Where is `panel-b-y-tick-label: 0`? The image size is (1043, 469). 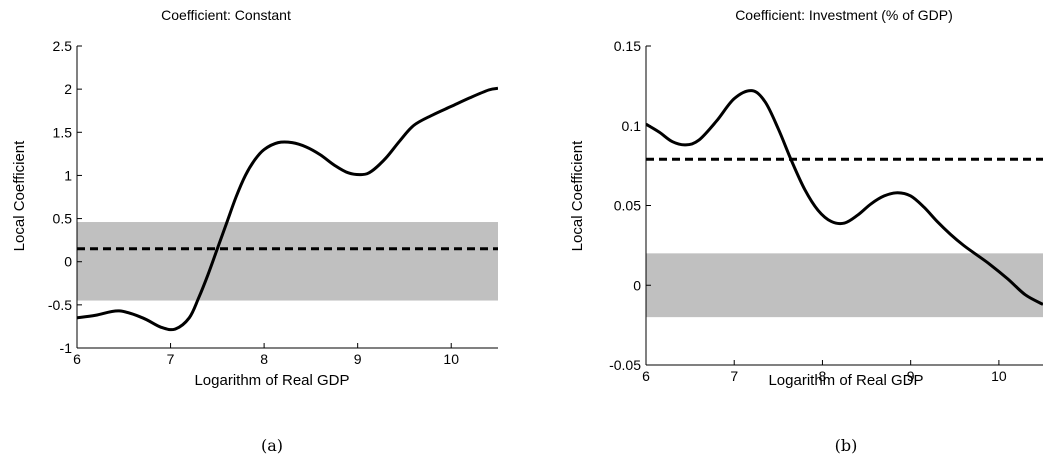
panel-b-y-tick-label: 0 is located at coordinates (637, 285).